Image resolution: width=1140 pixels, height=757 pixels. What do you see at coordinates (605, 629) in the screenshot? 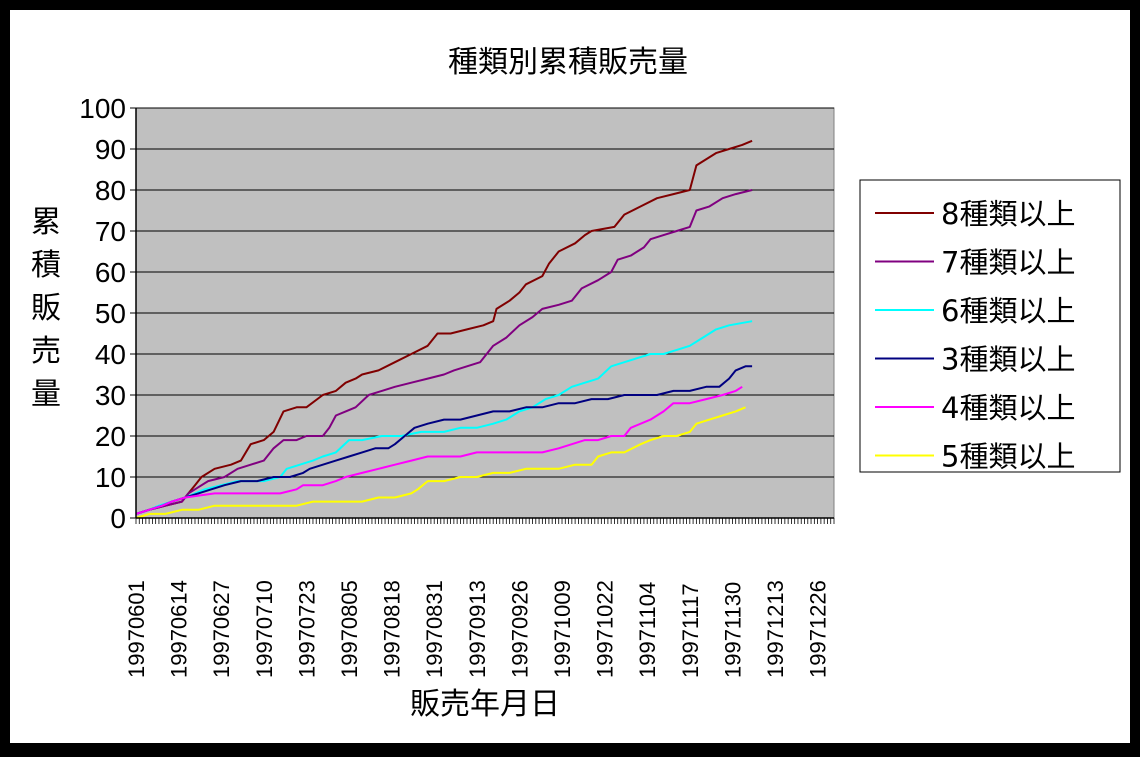
I see `x-tick-label-11: 19971022` at bounding box center [605, 629].